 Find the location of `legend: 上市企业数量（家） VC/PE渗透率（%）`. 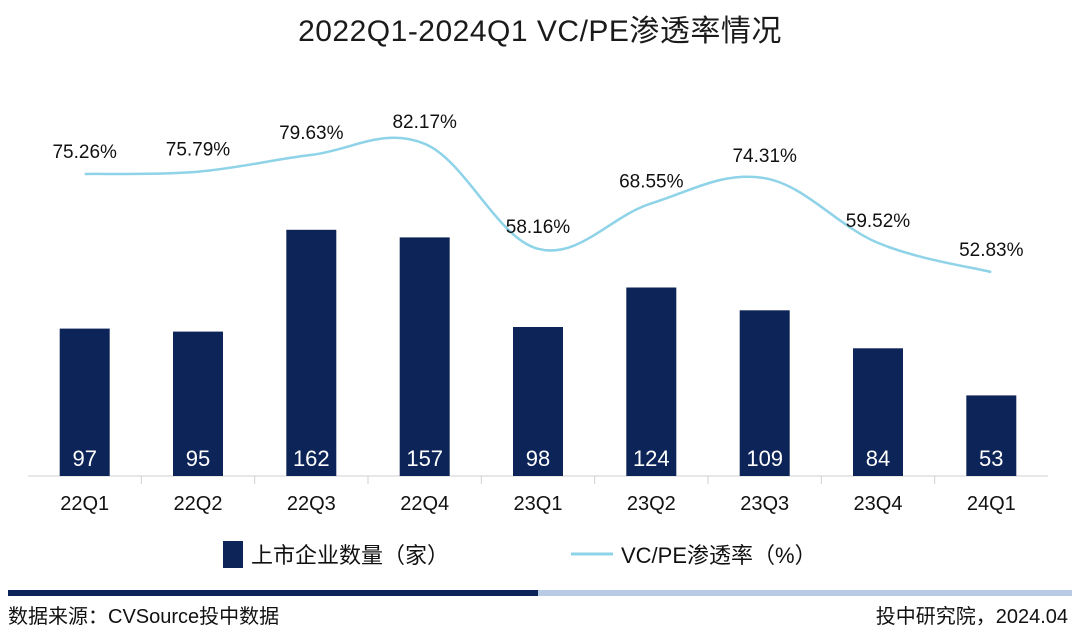

legend: 上市企业数量（家） VC/PE渗透率（%） is located at coordinates (520, 554).